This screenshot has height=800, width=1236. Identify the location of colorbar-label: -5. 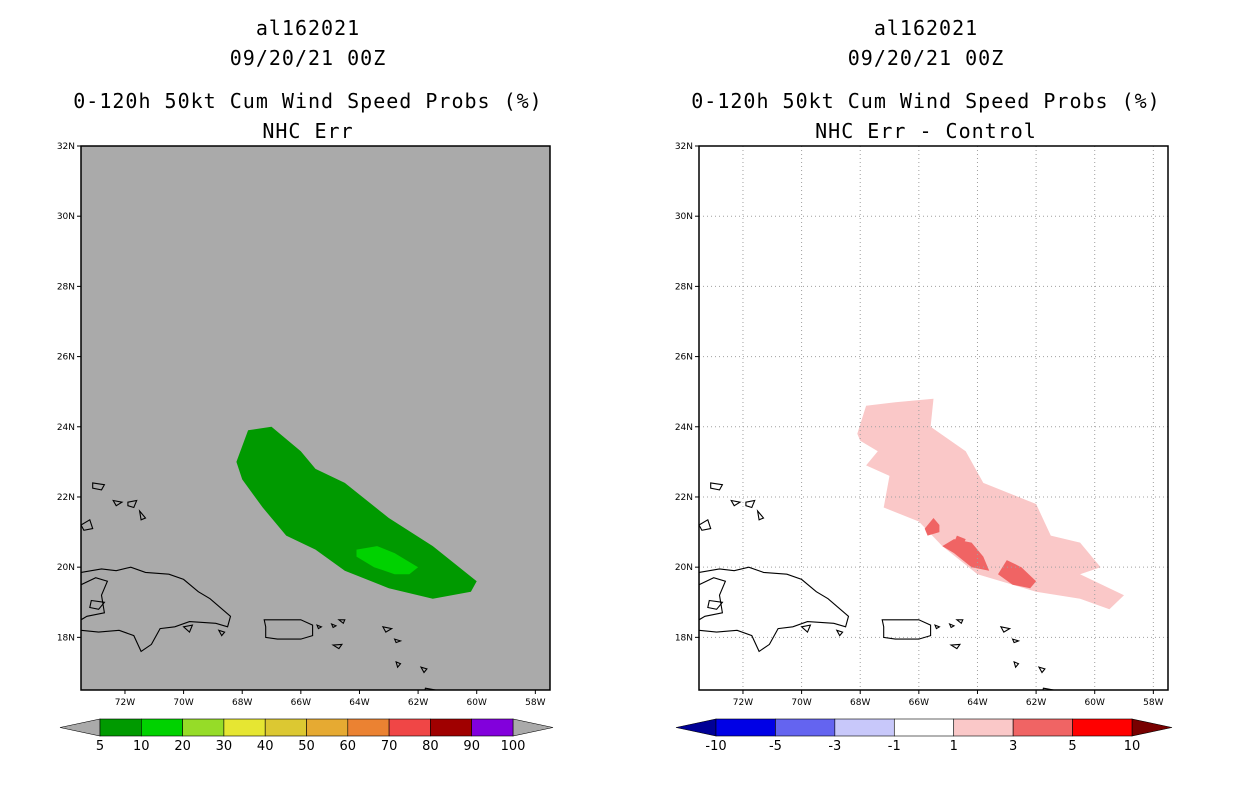
(775, 746).